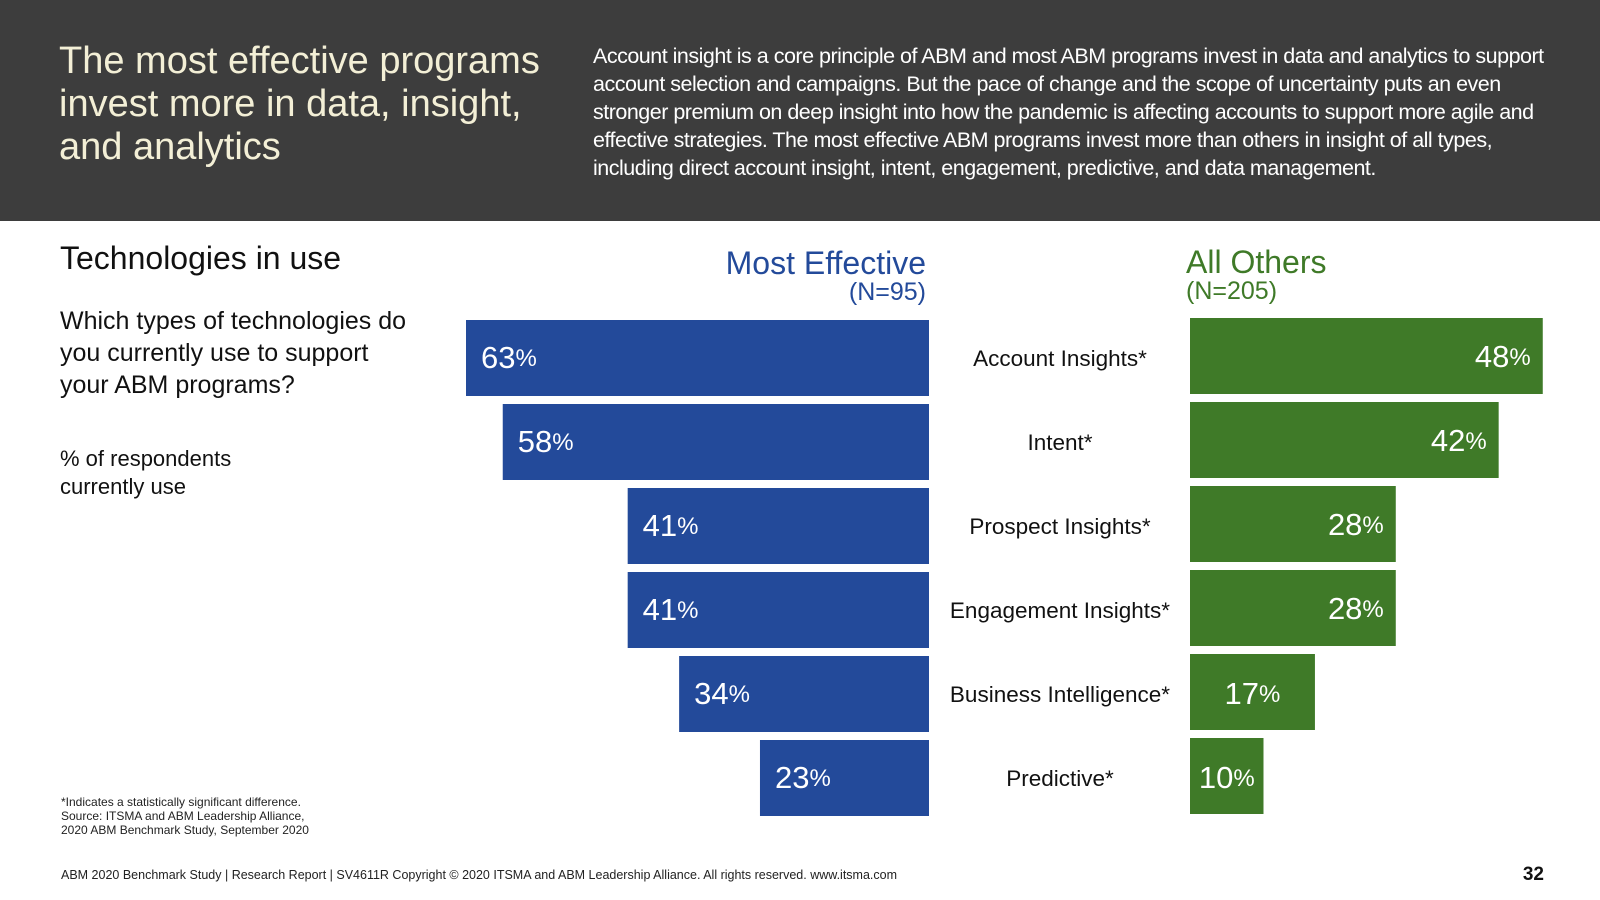 The height and width of the screenshot is (900, 1600). What do you see at coordinates (826, 263) in the screenshot?
I see `series-title-most-effective: Most Effective` at bounding box center [826, 263].